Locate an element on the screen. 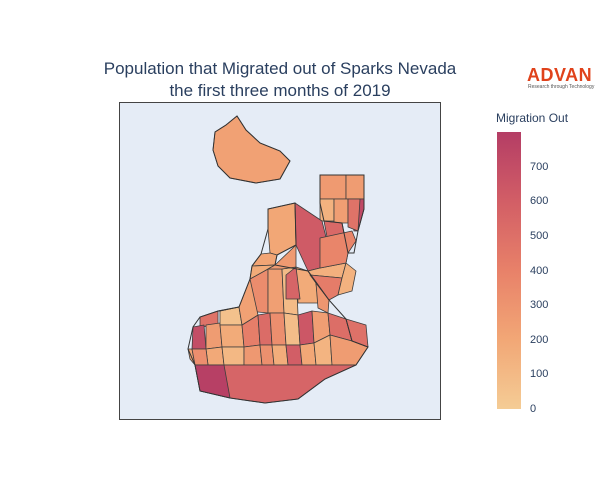  colorbar-tick: 300 is located at coordinates (539, 305).